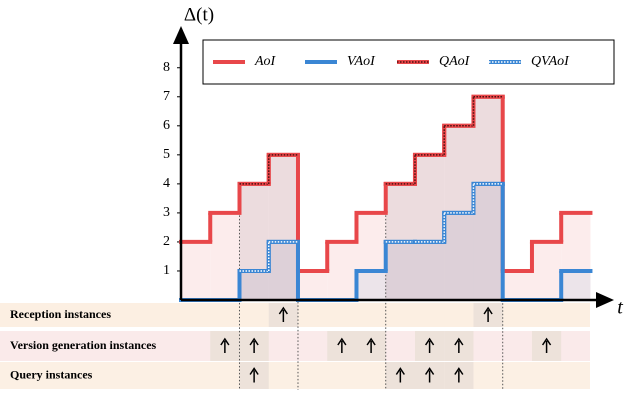 The width and height of the screenshot is (626, 394). I want to click on y-tick-label: 6, so click(166, 125).